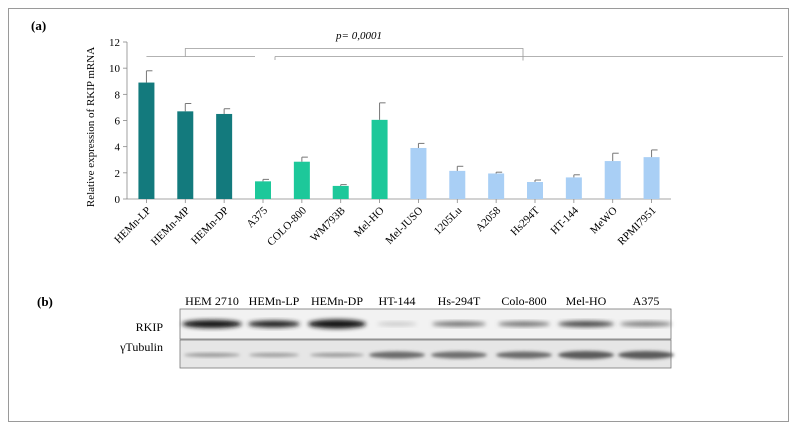 The width and height of the screenshot is (799, 431). Describe the element at coordinates (354, 54) in the screenshot. I see `bracket-line` at that location.